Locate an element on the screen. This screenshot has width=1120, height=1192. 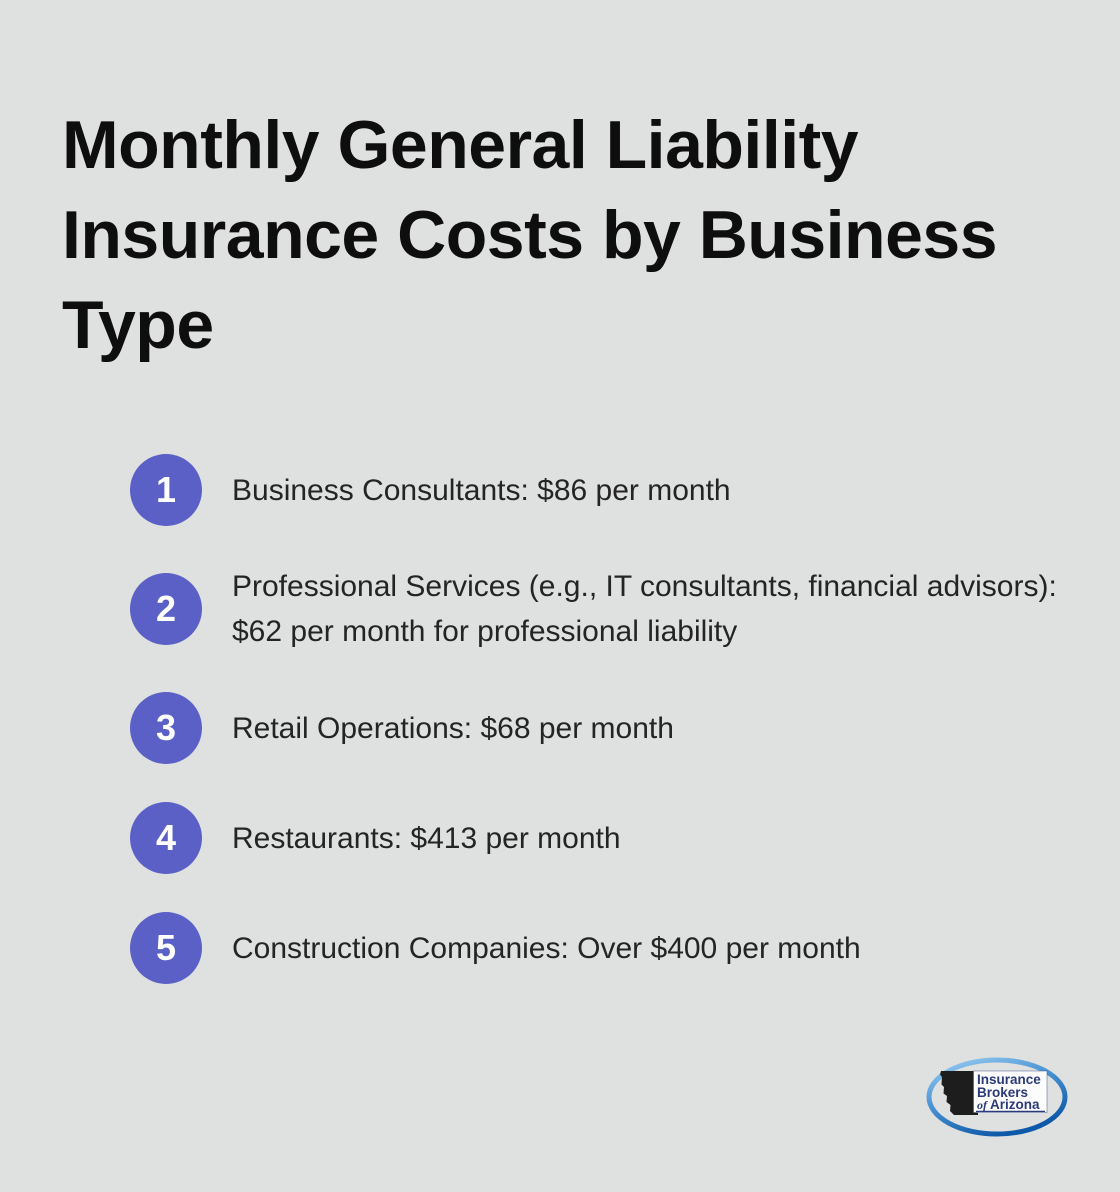
list-item: 4 Restaurants: $413 per month is located at coordinates (605, 838).